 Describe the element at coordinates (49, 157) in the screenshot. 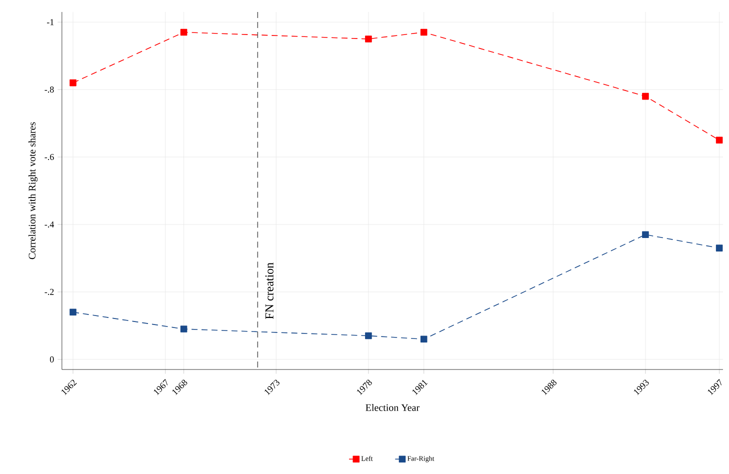

I see `y-tick-label: -.6` at that location.